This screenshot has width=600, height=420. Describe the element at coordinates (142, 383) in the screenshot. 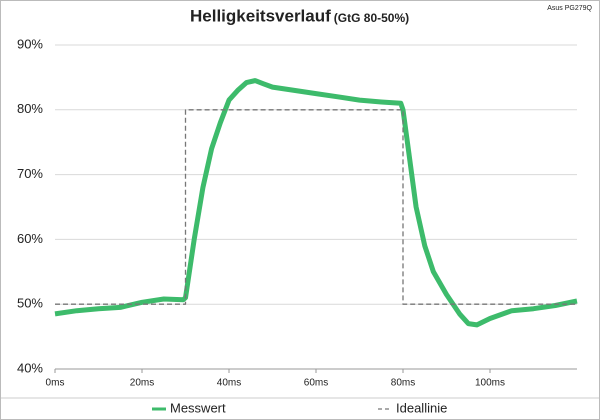

I see `x-tick-label: 20ms` at that location.